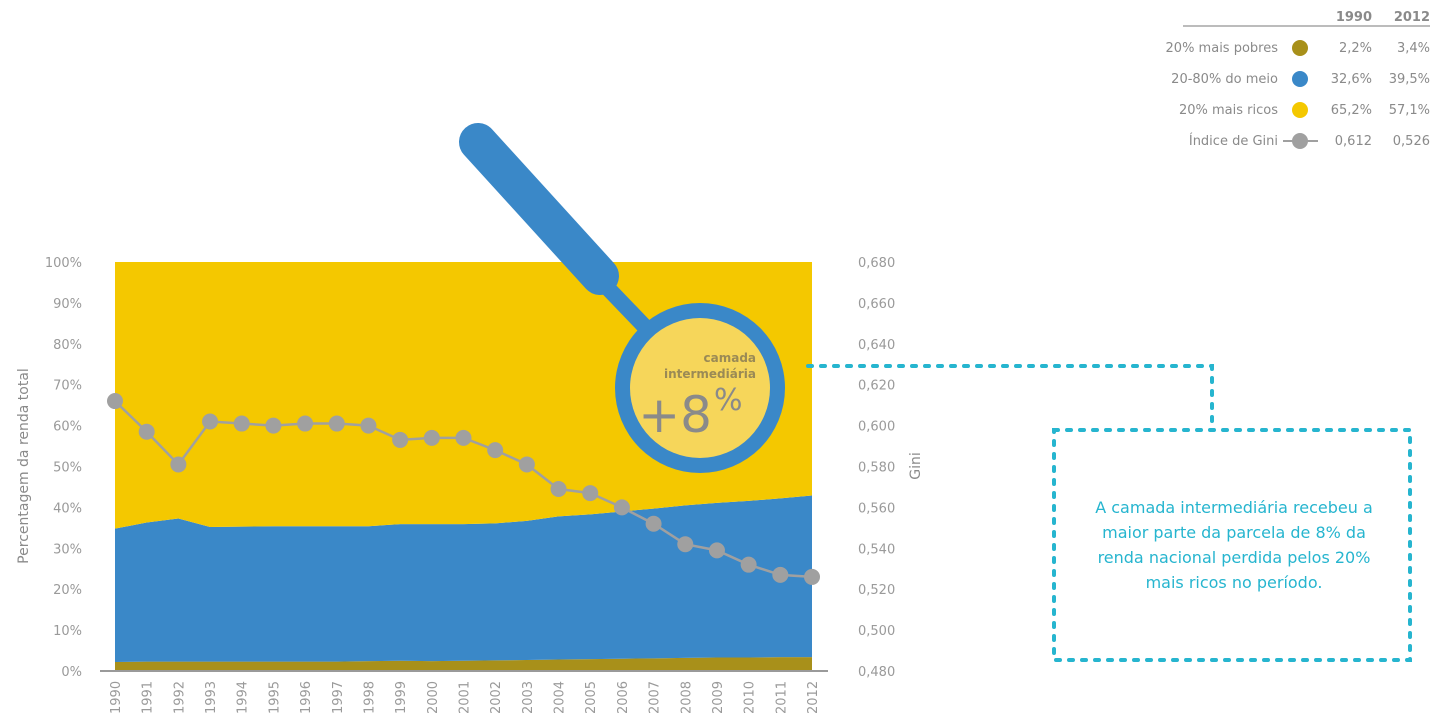  What do you see at coordinates (1222, 48) in the screenshot?
I see `legend-label: 20% mais pobres` at bounding box center [1222, 48].